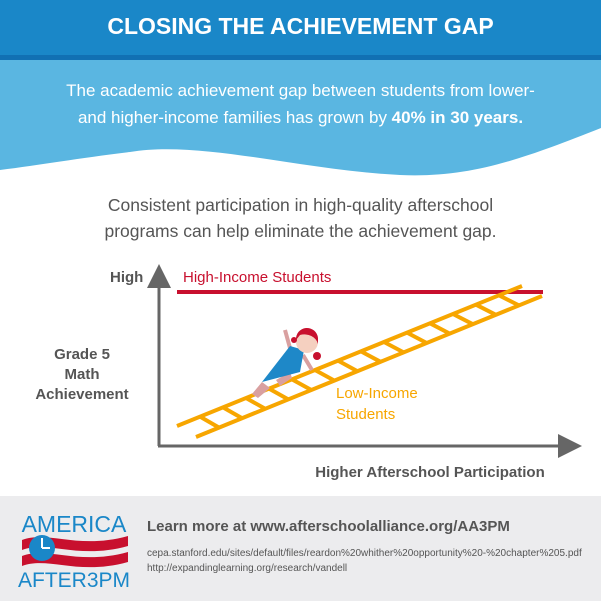 The height and width of the screenshot is (601, 601). What do you see at coordinates (126, 277) in the screenshot?
I see `y-axis-top-label: High` at bounding box center [126, 277].